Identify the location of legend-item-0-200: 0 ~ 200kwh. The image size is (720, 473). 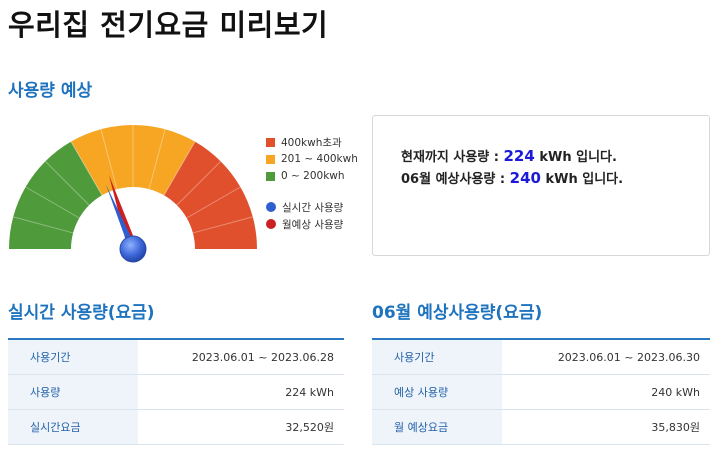
(312, 176).